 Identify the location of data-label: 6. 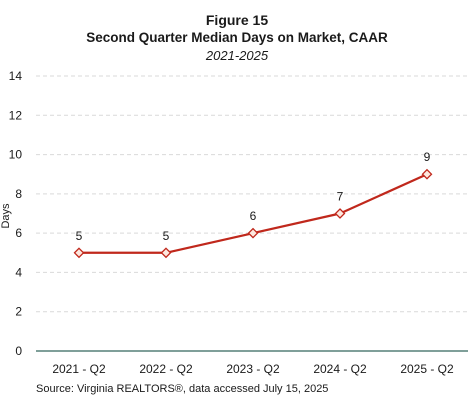
(253, 216).